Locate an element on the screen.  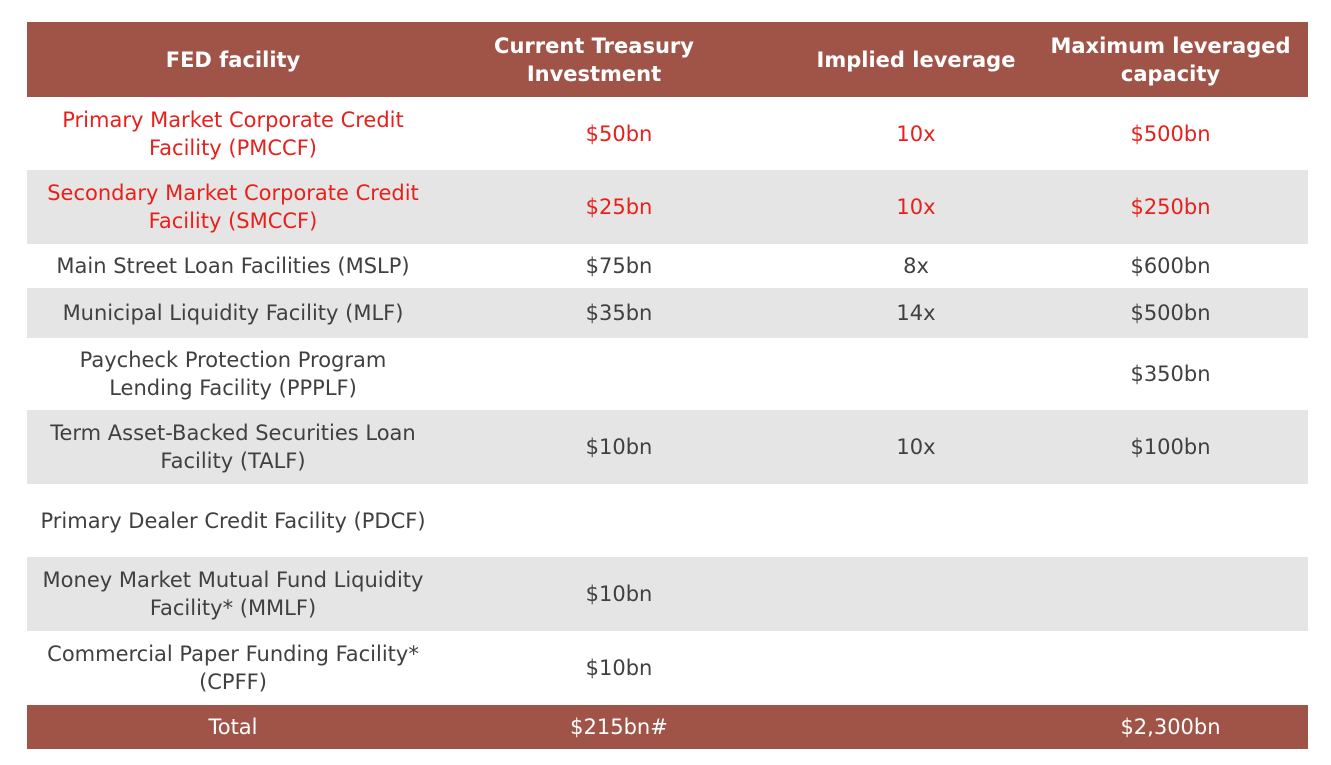
total-row: Total $215bn# $2,300bn is located at coordinates (667, 727).